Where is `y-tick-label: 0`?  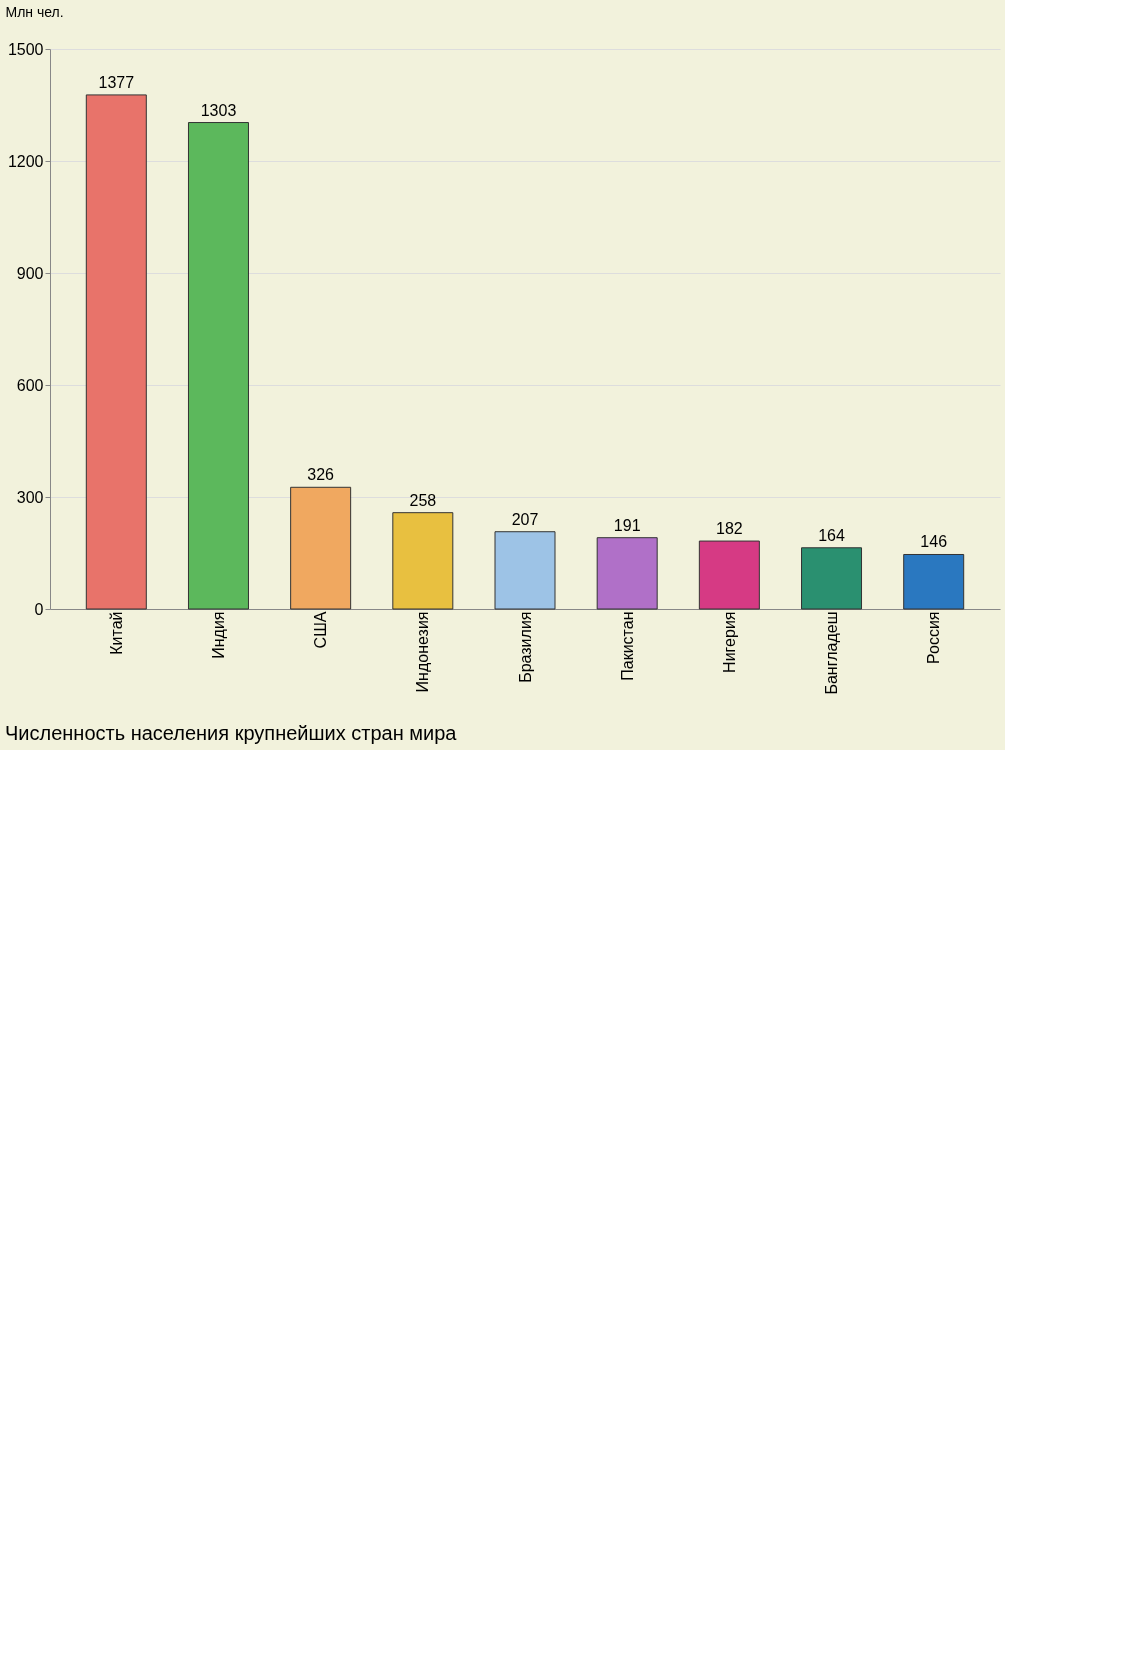
y-tick-label: 0 is located at coordinates (39, 609).